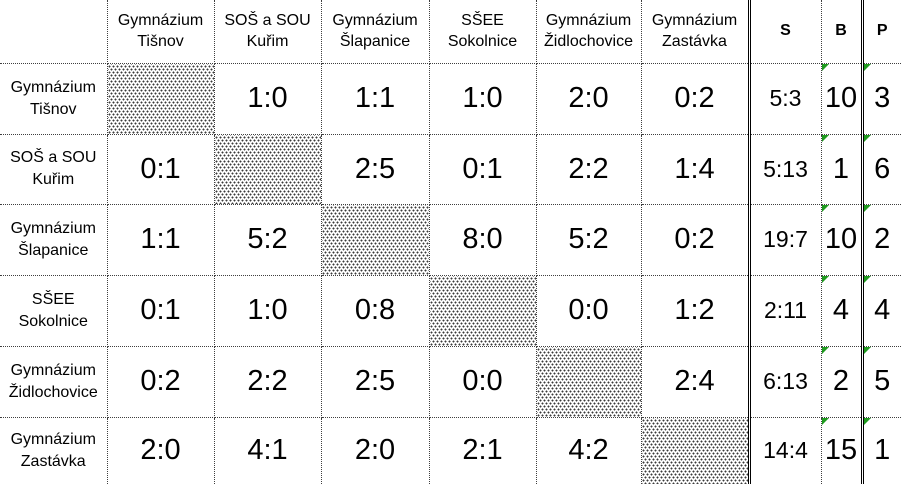 The width and height of the screenshot is (901, 484). I want to click on row-header-slapanice: Gymnázium Šlapanice, so click(54, 239).